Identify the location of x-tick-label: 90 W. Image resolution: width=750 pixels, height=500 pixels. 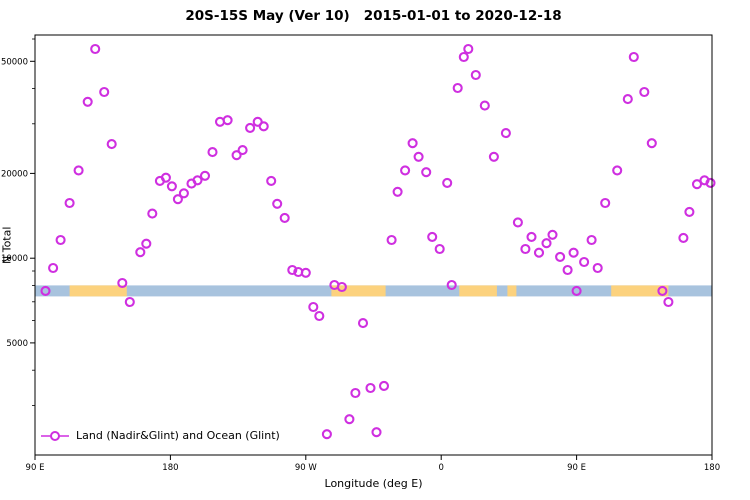
(306, 468).